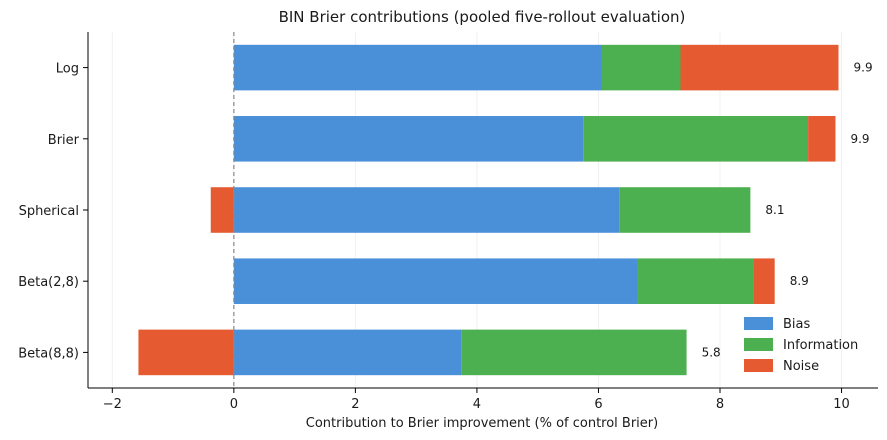 The width and height of the screenshot is (887, 440). What do you see at coordinates (758, 344) in the screenshot?
I see `legend-swatch-information` at bounding box center [758, 344].